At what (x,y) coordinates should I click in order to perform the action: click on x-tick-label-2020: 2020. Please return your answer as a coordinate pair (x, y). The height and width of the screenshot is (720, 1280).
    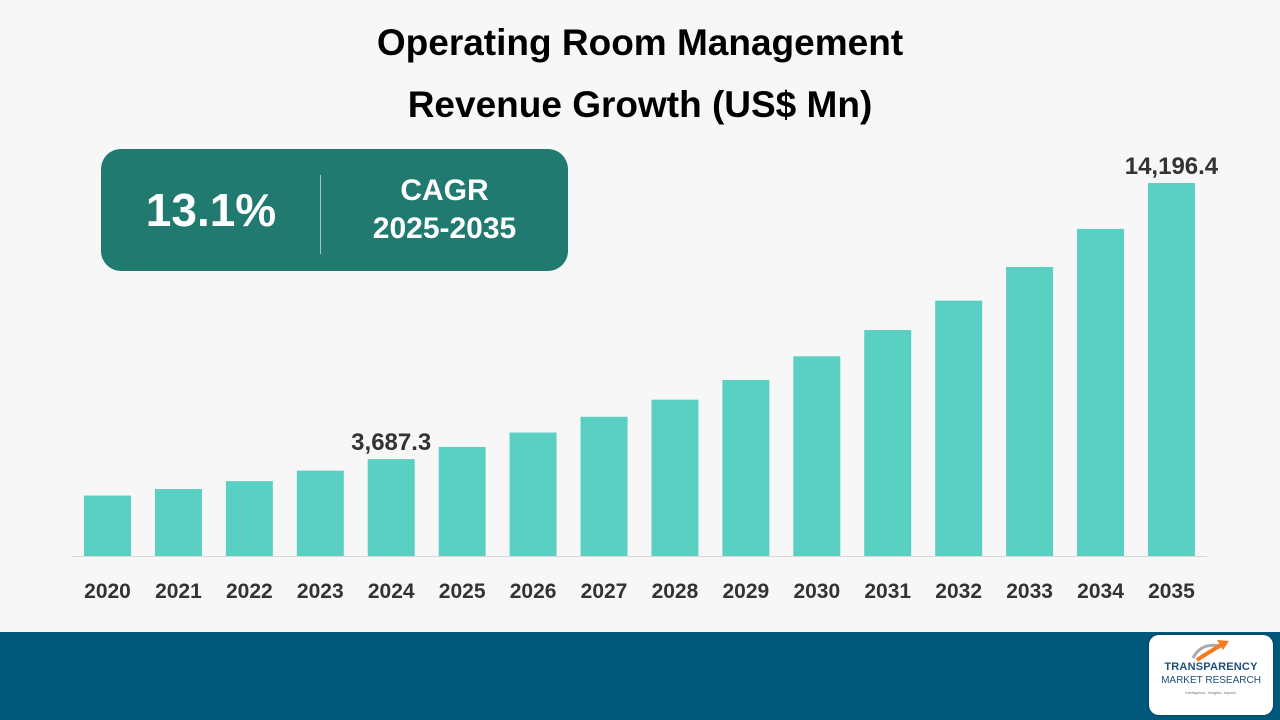
    Looking at the image, I should click on (107, 591).